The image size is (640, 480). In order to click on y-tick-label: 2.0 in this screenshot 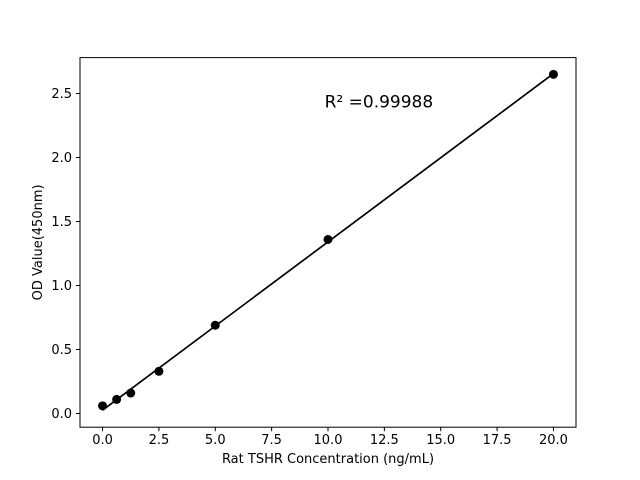, I will do `click(61, 158)`.